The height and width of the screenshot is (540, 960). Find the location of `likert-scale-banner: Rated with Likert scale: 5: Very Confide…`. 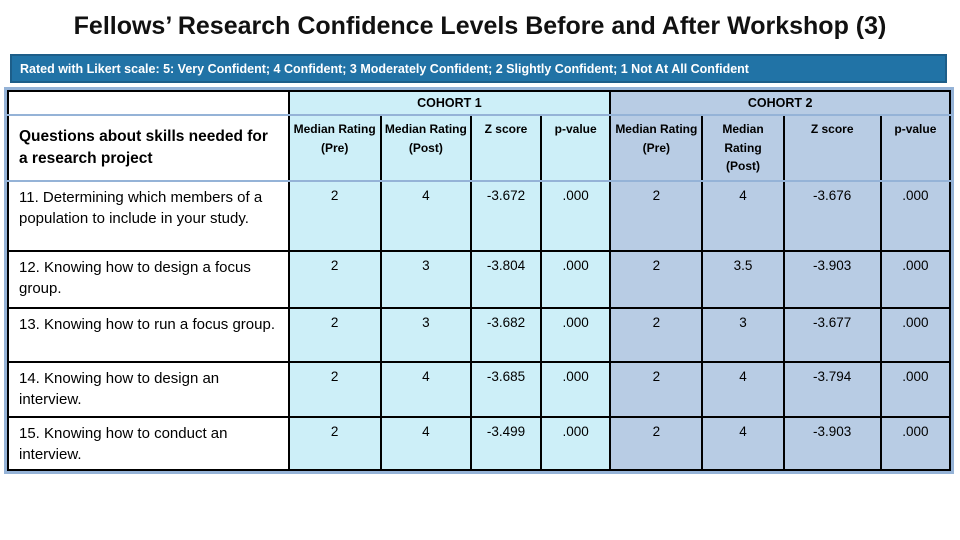

likert-scale-banner: Rated with Likert scale: 5: Very Confide… is located at coordinates (478, 68).